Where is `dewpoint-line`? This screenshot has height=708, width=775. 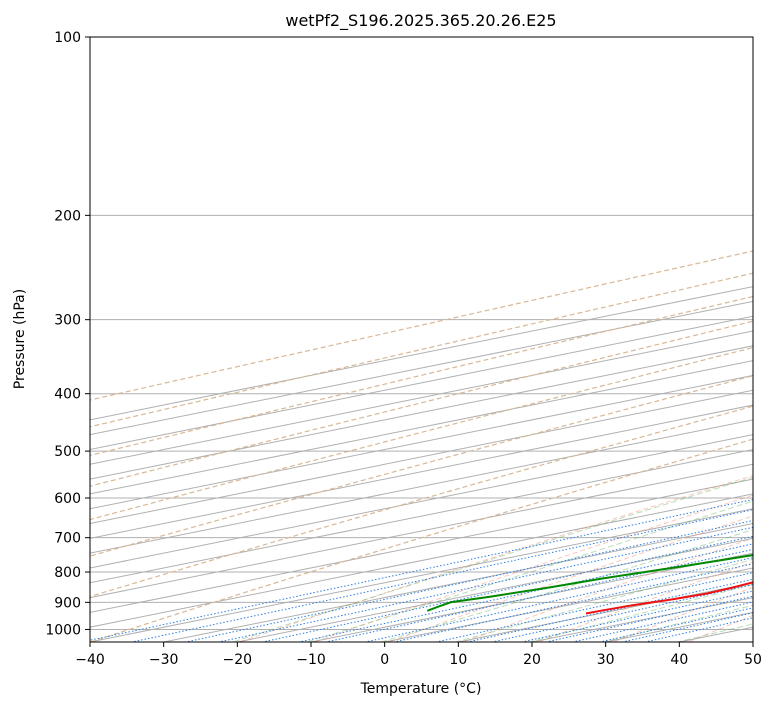 dewpoint-line is located at coordinates (589, 583).